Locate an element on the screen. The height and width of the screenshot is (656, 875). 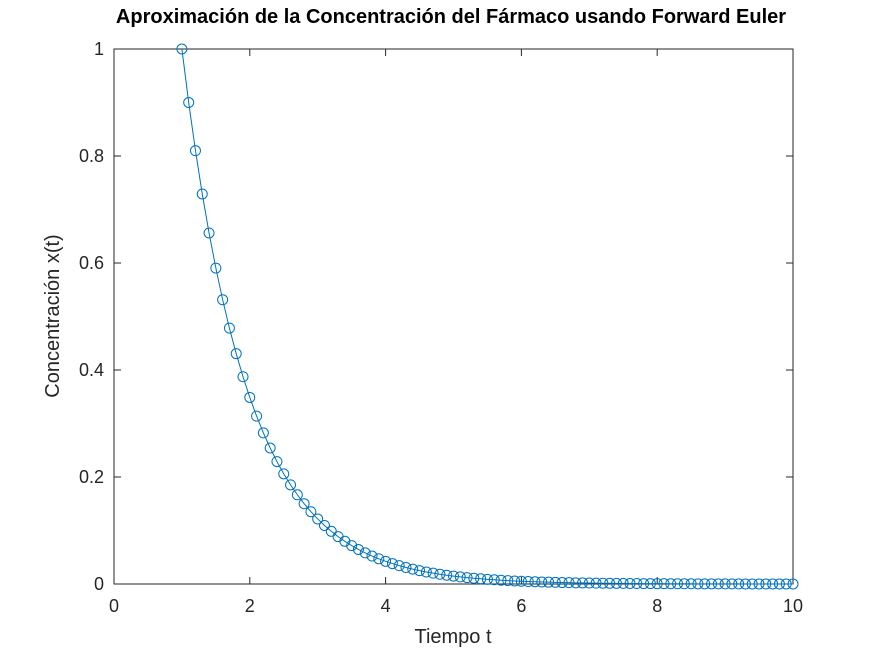
y-tick-label: 0.8 is located at coordinates (91, 156).